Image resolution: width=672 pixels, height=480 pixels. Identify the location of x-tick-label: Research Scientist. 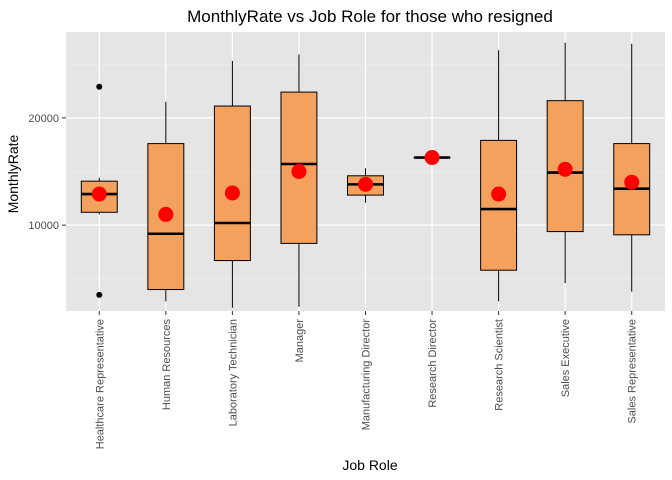
(500, 365).